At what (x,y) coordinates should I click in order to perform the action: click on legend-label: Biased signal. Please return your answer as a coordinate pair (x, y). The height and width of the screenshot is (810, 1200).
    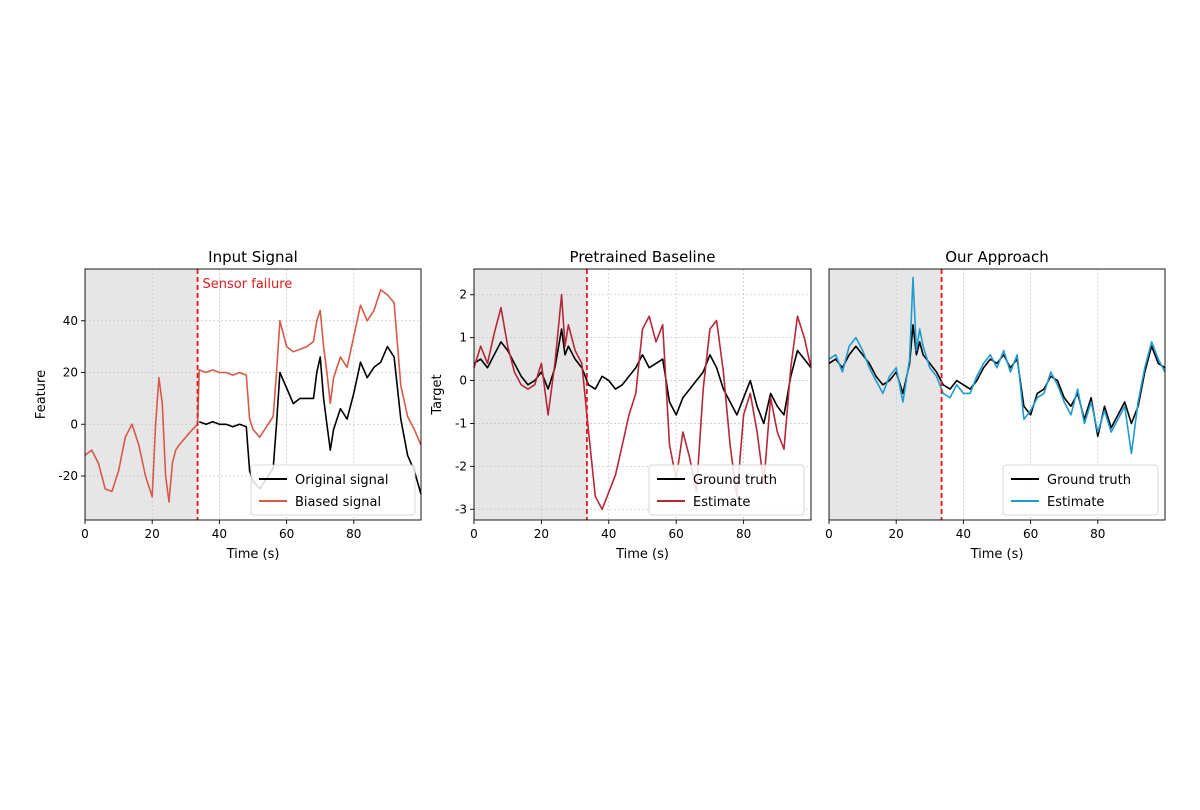
    Looking at the image, I should click on (338, 502).